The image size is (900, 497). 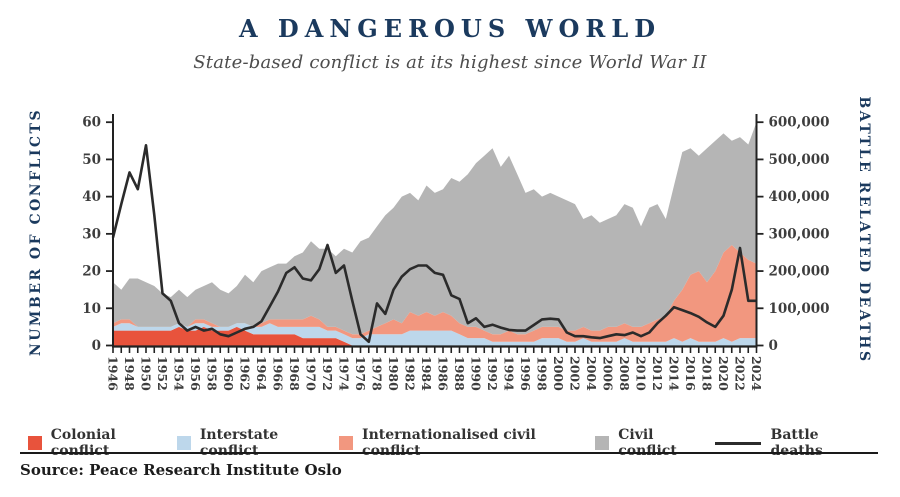 What do you see at coordinates (449, 453) in the screenshot?
I see `divider` at bounding box center [449, 453].